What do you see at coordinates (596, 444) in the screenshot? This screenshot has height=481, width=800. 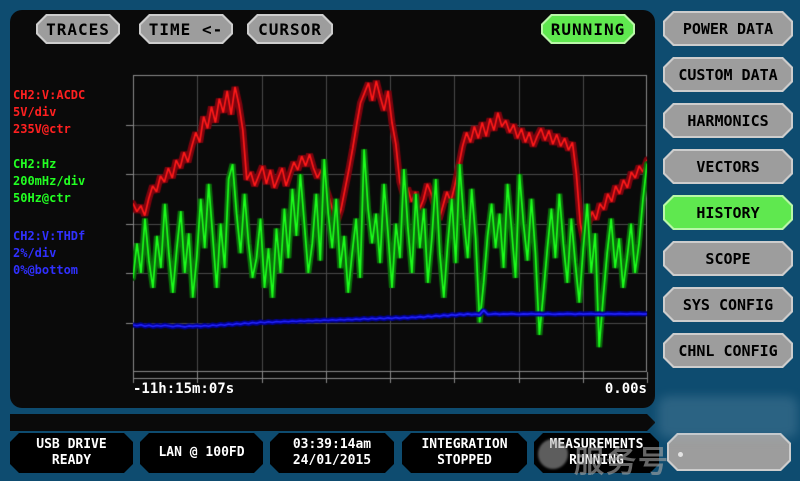 I see `status-line: MEASUREMENTS` at bounding box center [596, 444].